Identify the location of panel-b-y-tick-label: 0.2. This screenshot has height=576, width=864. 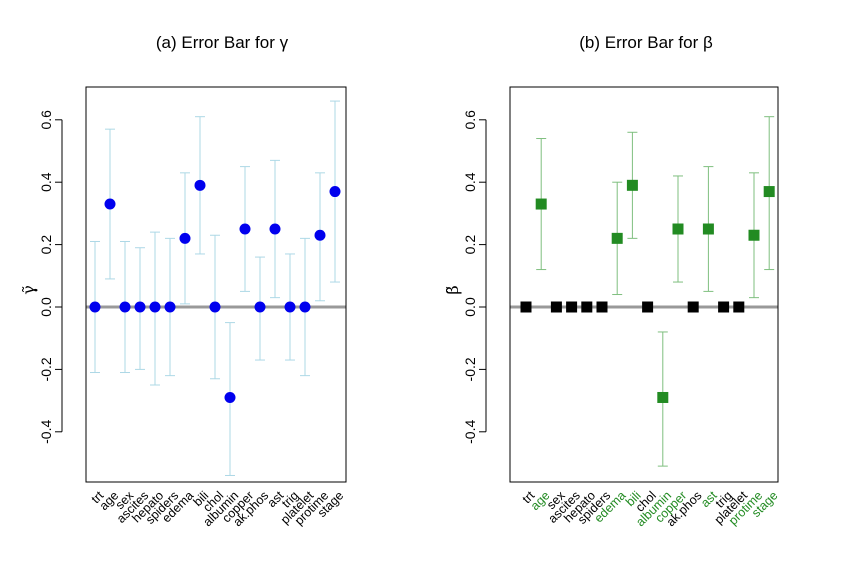
(470, 245).